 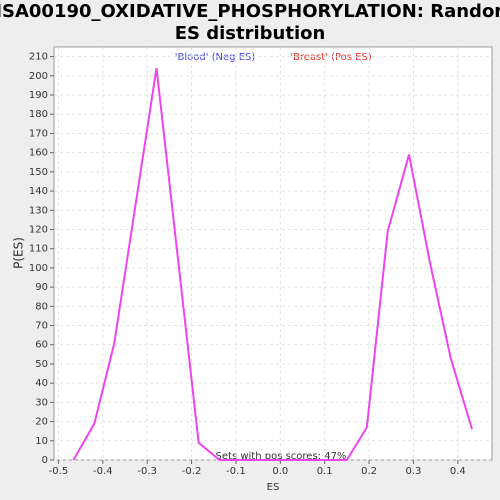 What do you see at coordinates (280, 471) in the screenshot?
I see `x-tick-label: 0.0` at bounding box center [280, 471].